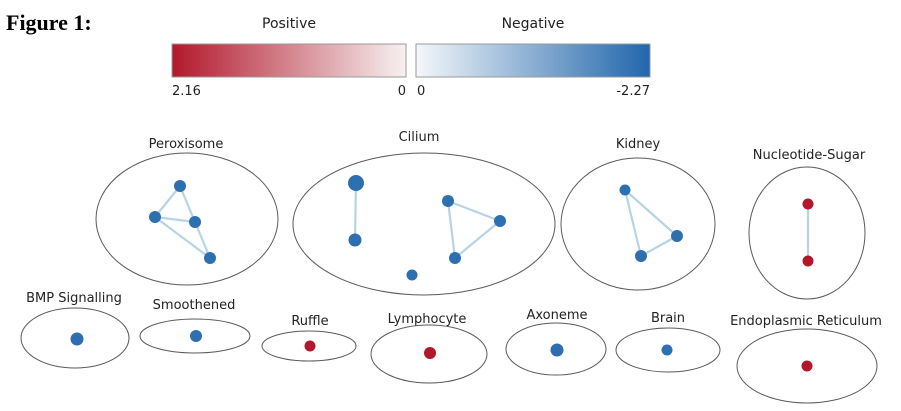 This screenshot has width=901, height=411. What do you see at coordinates (309, 321) in the screenshot?
I see `group-label-ruffle: Ruffle` at bounding box center [309, 321].